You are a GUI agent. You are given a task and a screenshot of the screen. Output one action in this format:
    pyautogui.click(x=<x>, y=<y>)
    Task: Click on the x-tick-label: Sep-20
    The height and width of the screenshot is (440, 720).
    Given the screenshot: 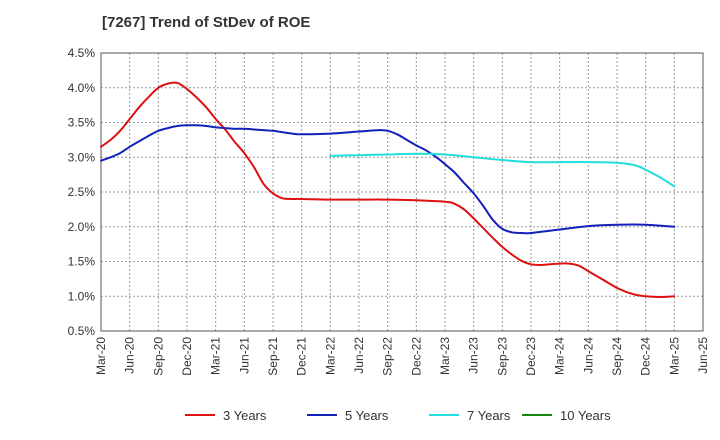 What is the action you would take?
    pyautogui.click(x=158, y=356)
    